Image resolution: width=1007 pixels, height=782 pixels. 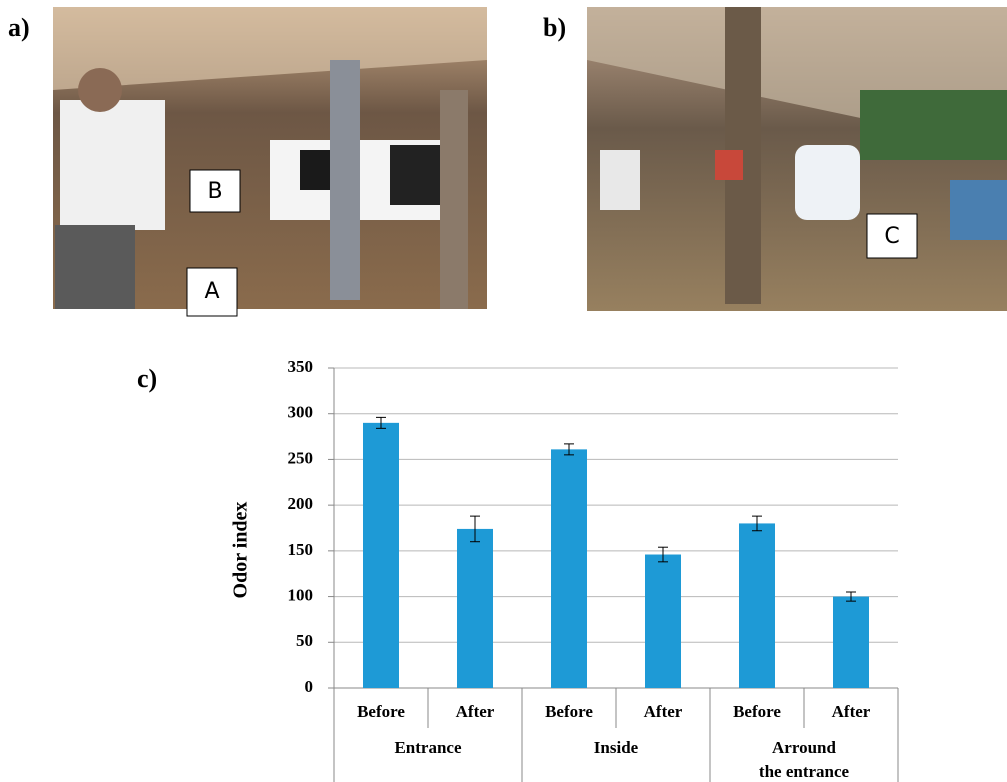 I want to click on y-tick-label: 50, so click(x=304, y=640).